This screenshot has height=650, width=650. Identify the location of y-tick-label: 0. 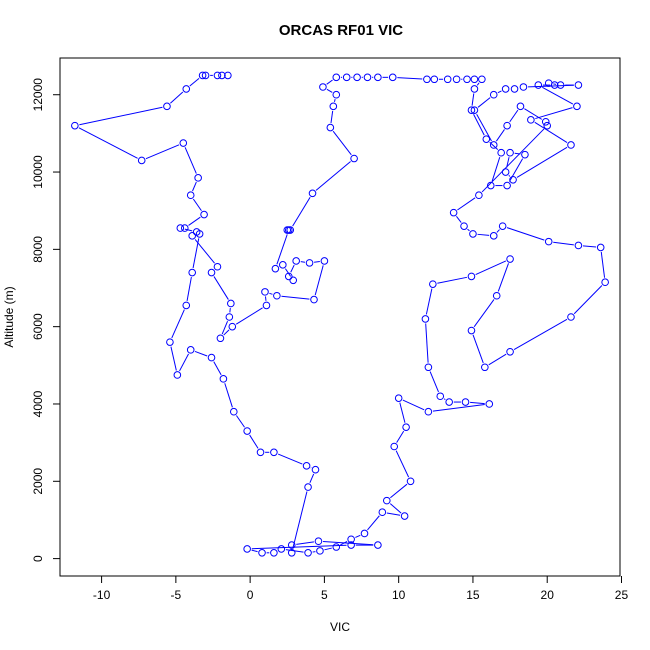
(38, 558).